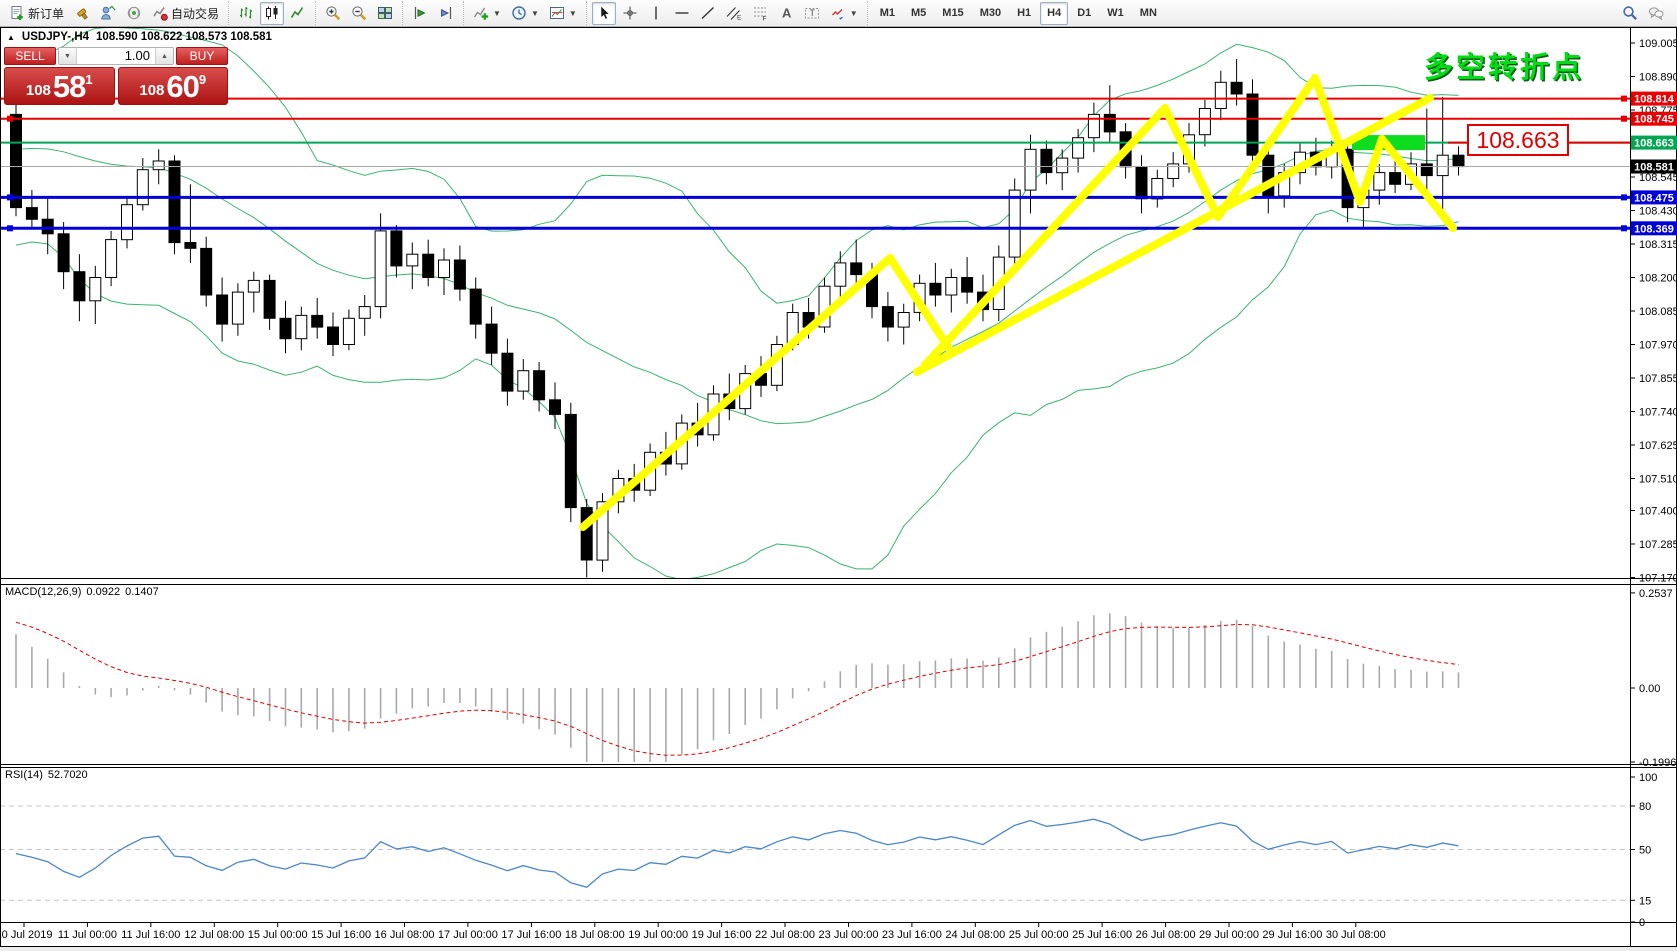 Image resolution: width=1677 pixels, height=951 pixels. What do you see at coordinates (333, 13) in the screenshot?
I see `zoom-in-button` at bounding box center [333, 13].